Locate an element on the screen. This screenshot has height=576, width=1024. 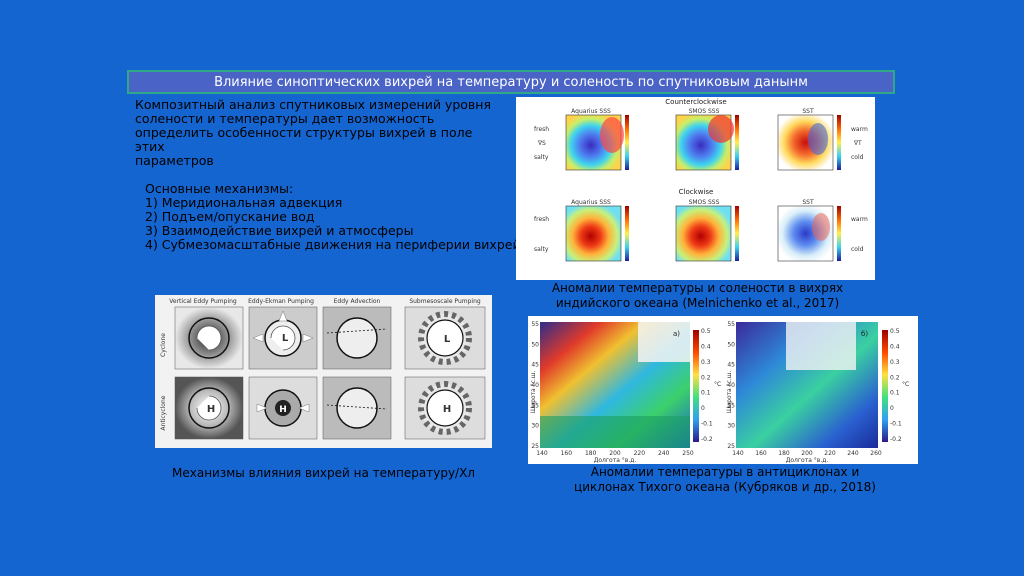
x-tick-label-b: 180 is located at coordinates (784, 453).